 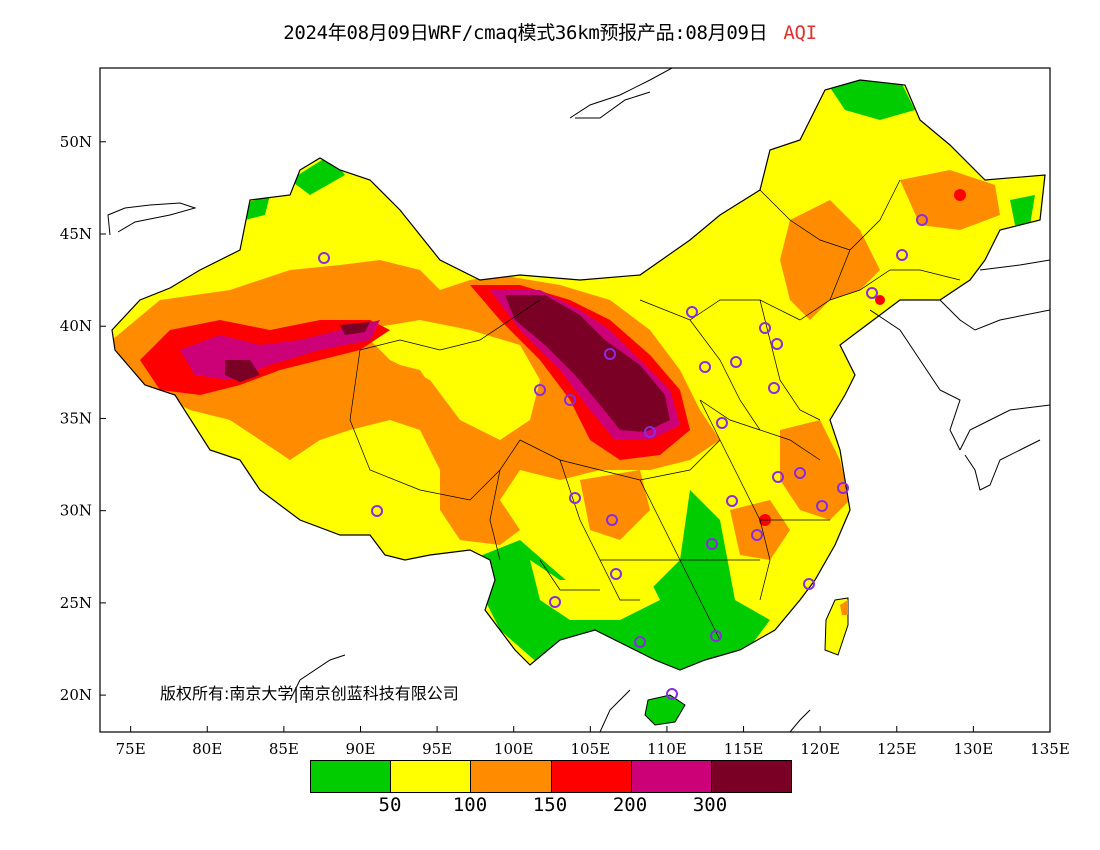 I want to click on lon-tick-label: 115E, so click(x=744, y=749).